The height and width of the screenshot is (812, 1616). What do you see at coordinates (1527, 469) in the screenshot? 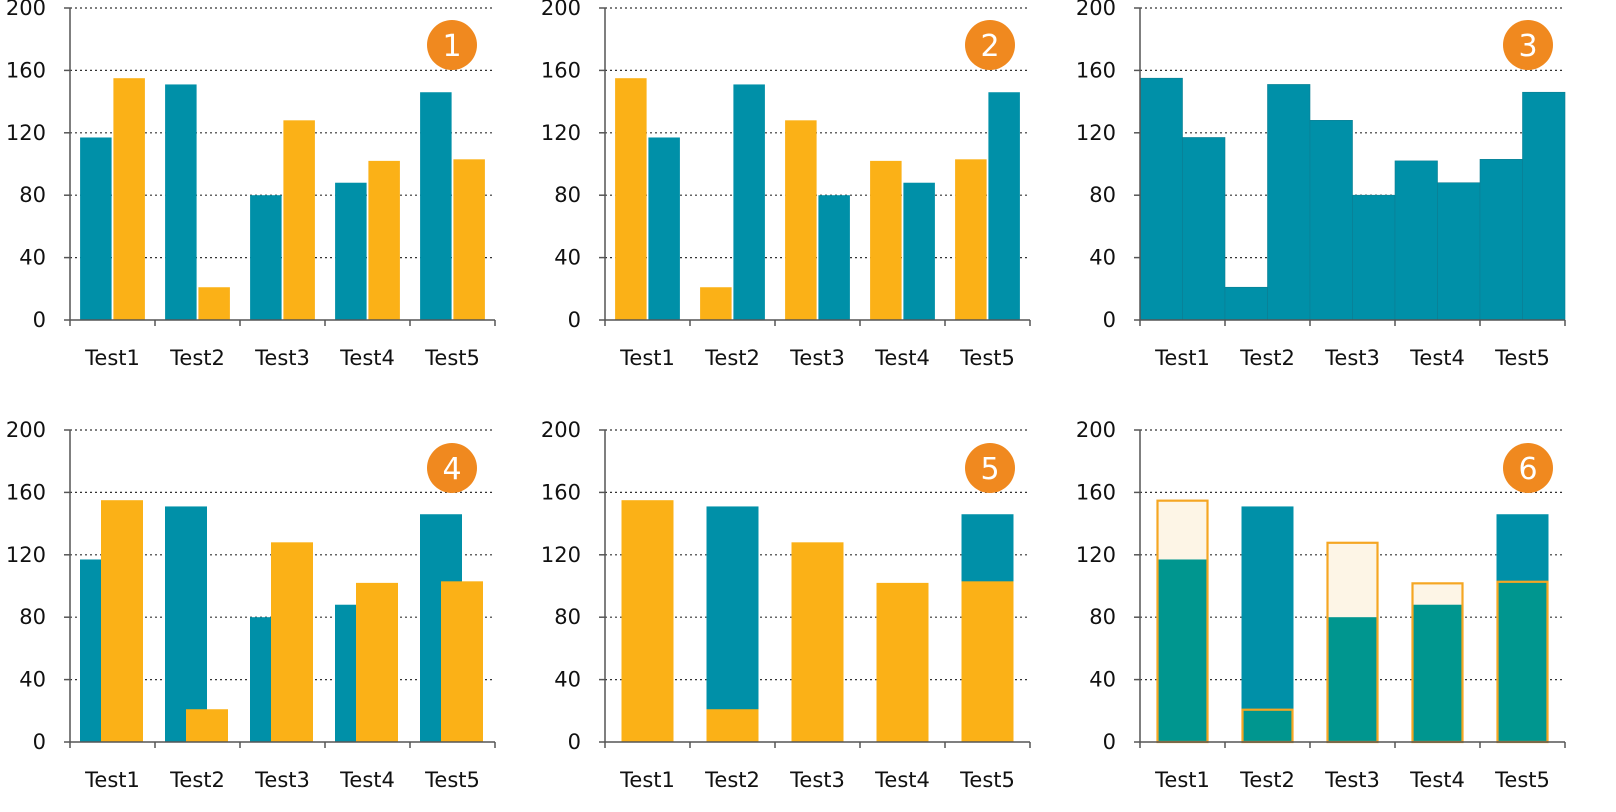
I see `badge-number: 6` at bounding box center [1527, 469].